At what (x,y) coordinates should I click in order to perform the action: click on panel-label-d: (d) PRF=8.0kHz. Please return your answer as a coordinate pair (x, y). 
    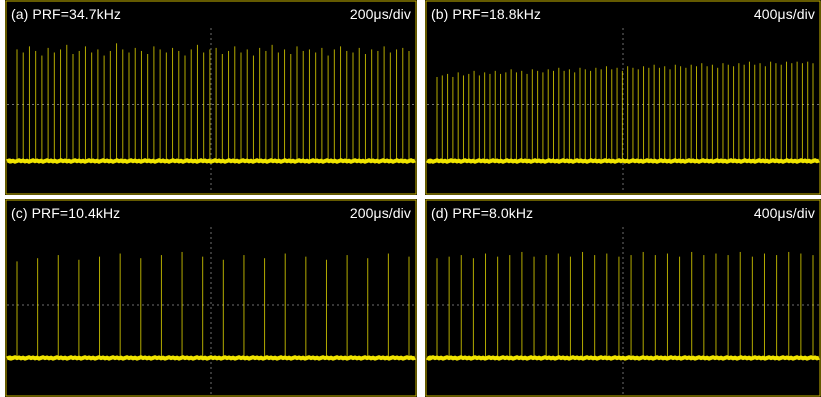
    Looking at the image, I should click on (482, 213).